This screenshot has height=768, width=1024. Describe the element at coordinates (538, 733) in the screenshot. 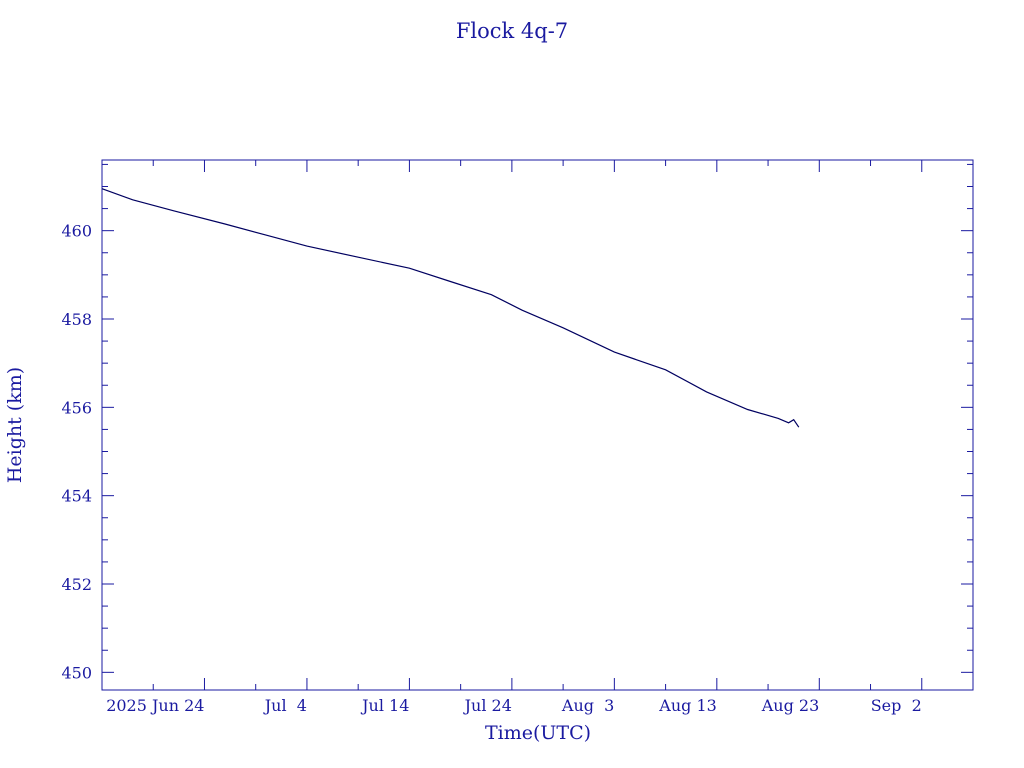

I see `x-axis-label: Time(UTC)` at that location.